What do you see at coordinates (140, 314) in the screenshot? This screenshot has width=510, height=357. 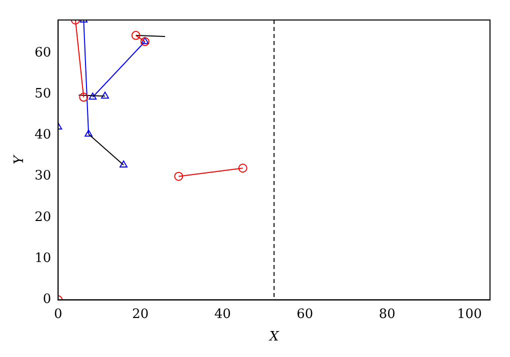 I see `x-tick-label: 20` at bounding box center [140, 314].